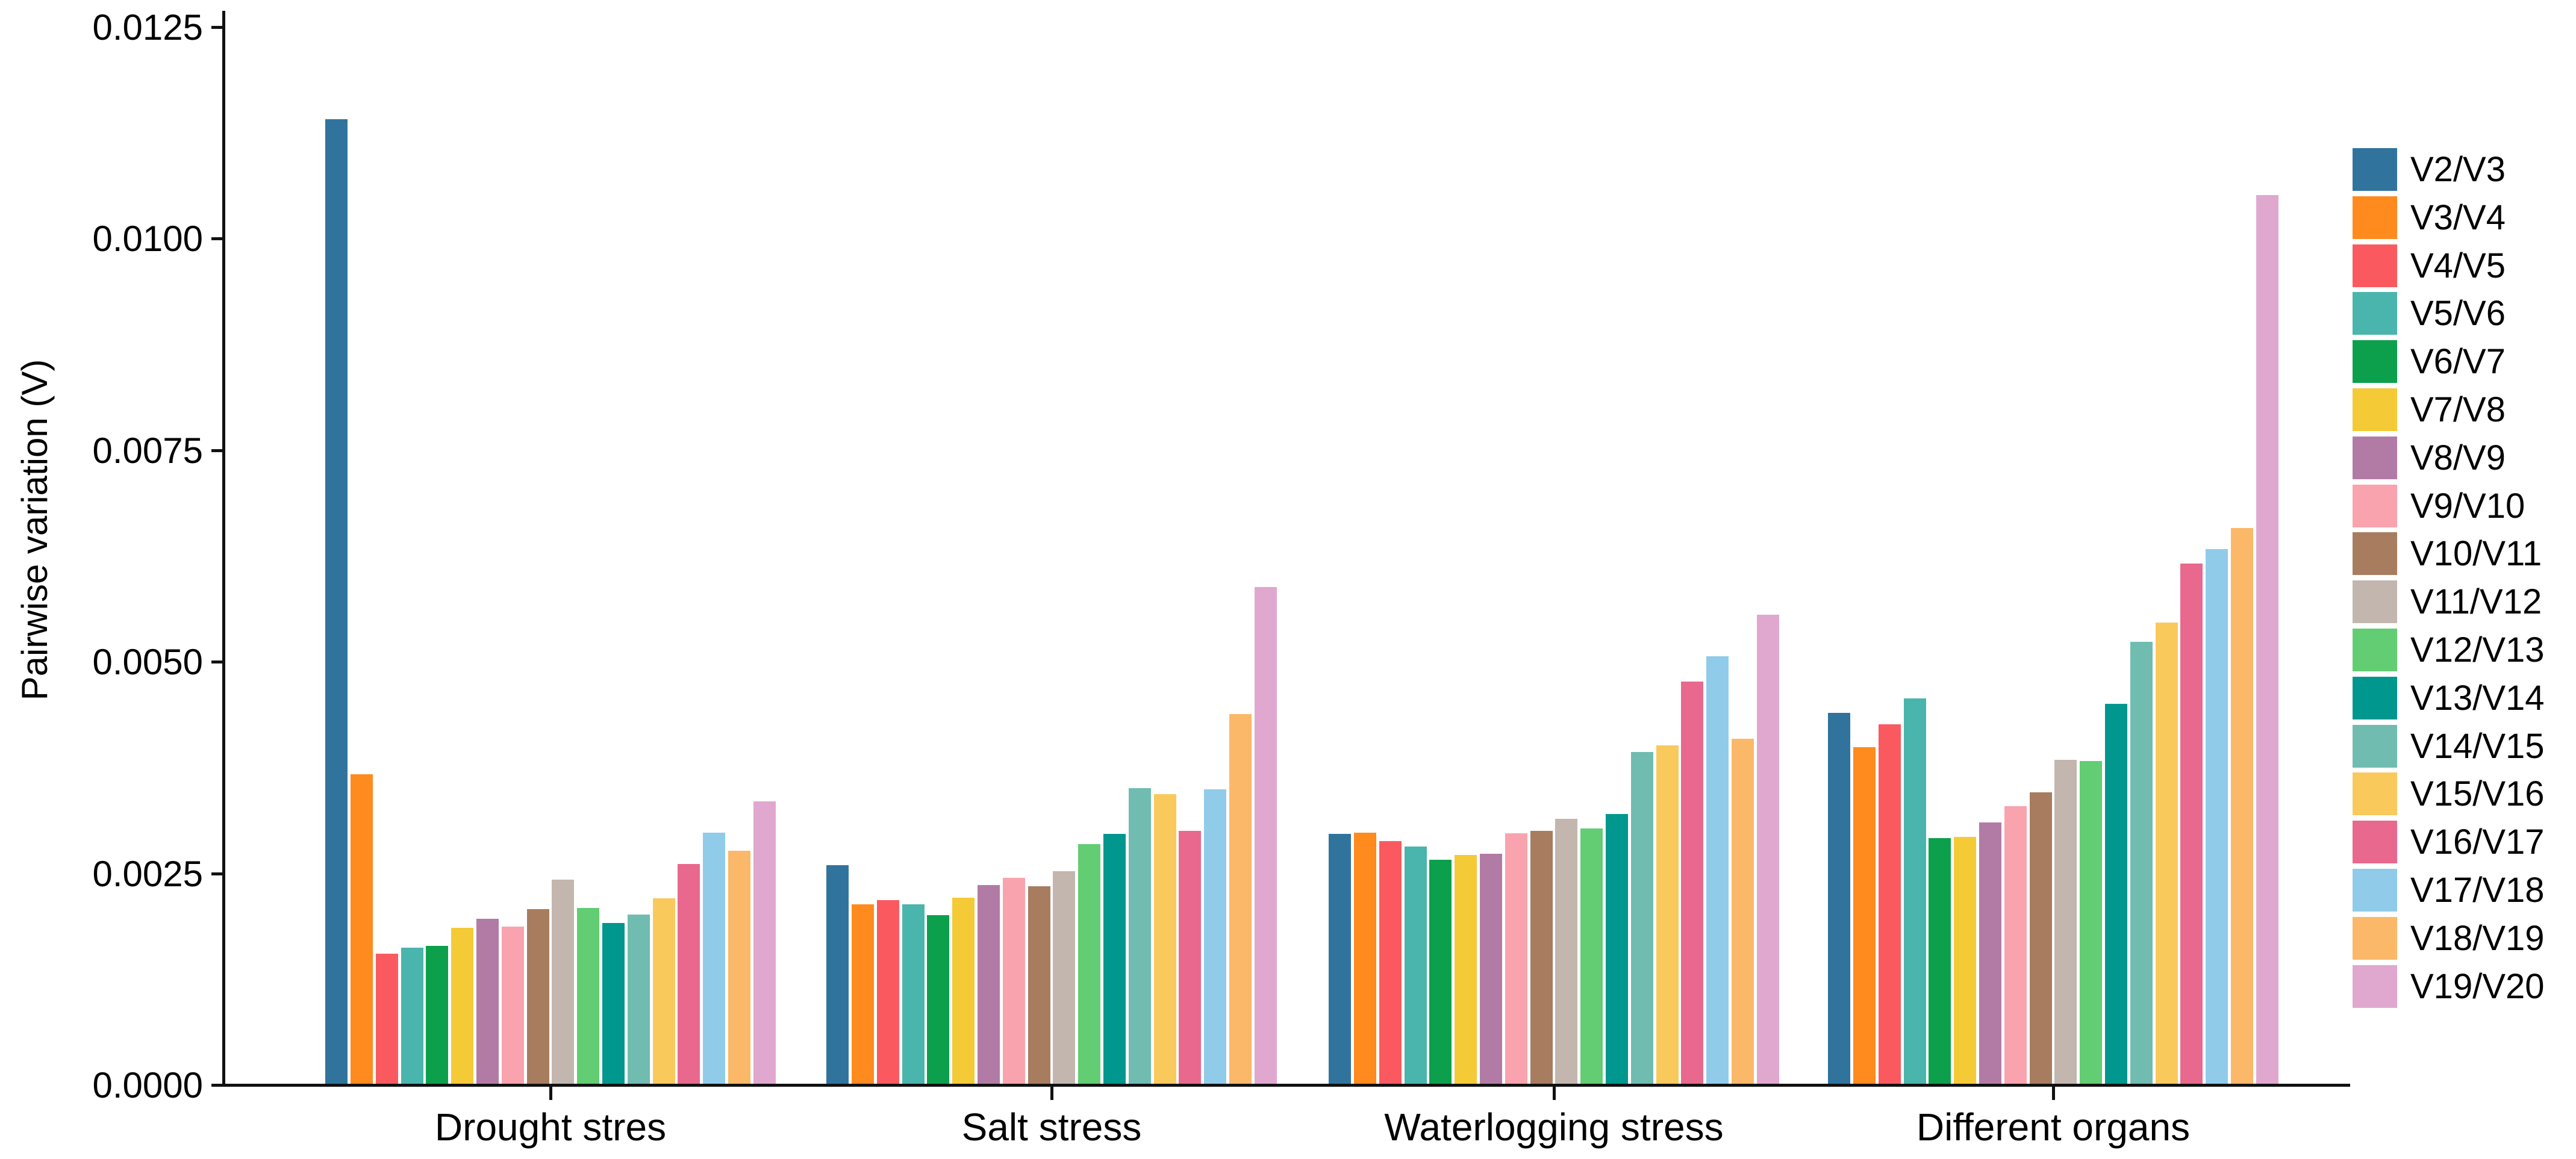 The image size is (2576, 1159). What do you see at coordinates (2375, 794) in the screenshot?
I see `legend-swatch-V15-V16` at bounding box center [2375, 794].